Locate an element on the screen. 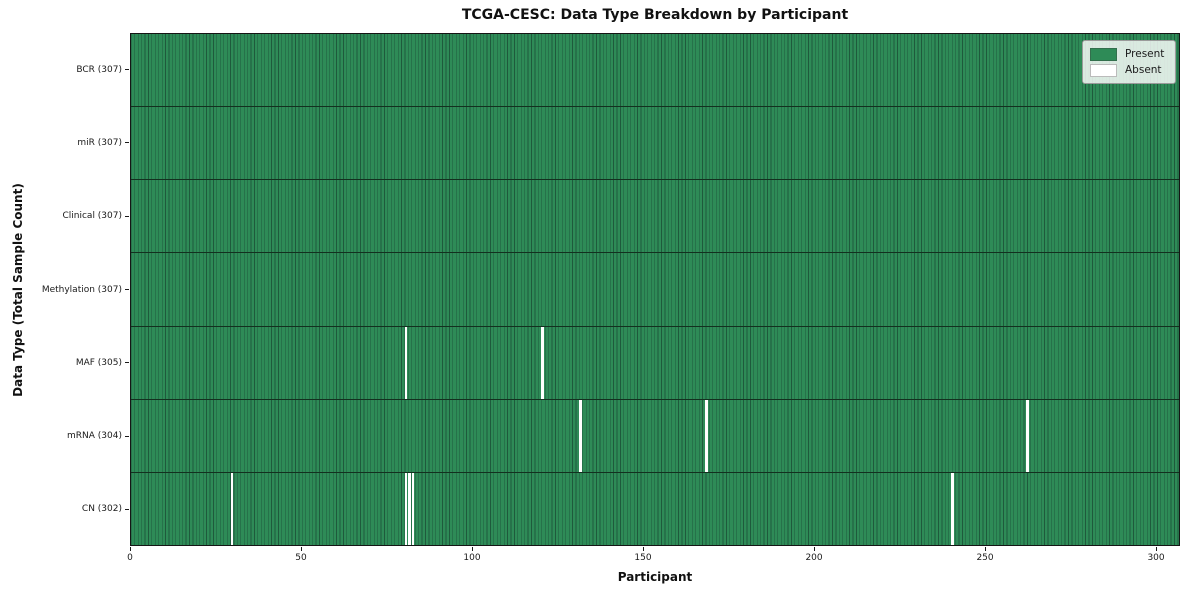 The image size is (1200, 600). legend-entry-present: Present is located at coordinates (1129, 54).